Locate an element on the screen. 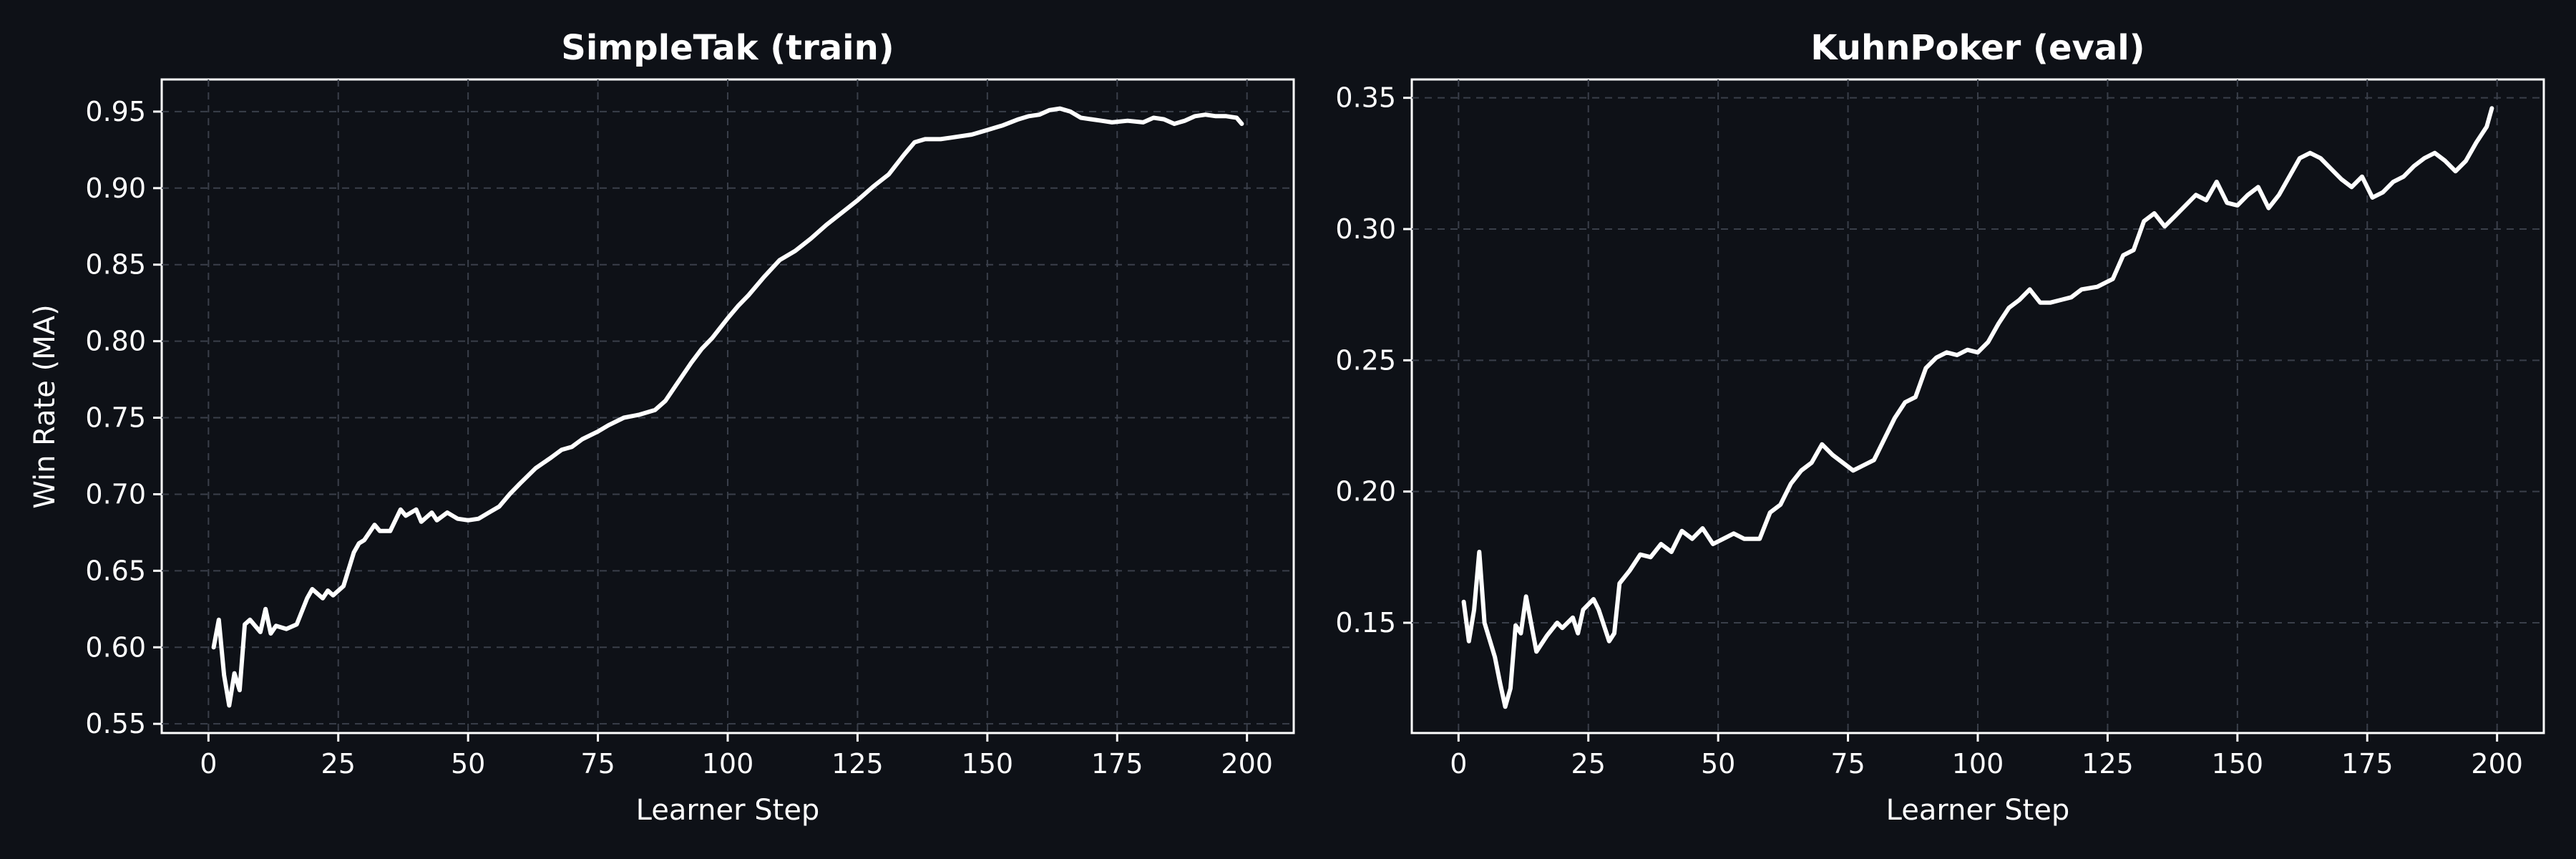  y-tick-label: 0.60 is located at coordinates (115, 647).